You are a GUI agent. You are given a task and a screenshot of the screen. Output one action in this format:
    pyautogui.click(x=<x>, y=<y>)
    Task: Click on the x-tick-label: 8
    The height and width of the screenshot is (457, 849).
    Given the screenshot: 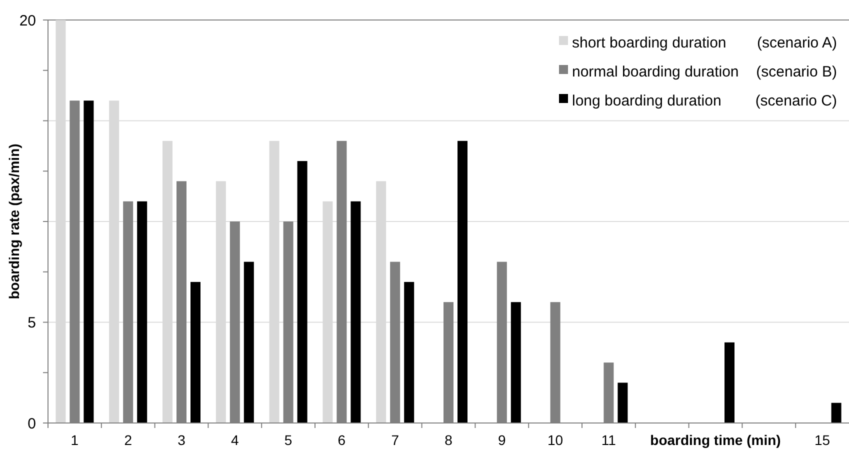 What is the action you would take?
    pyautogui.click(x=448, y=440)
    